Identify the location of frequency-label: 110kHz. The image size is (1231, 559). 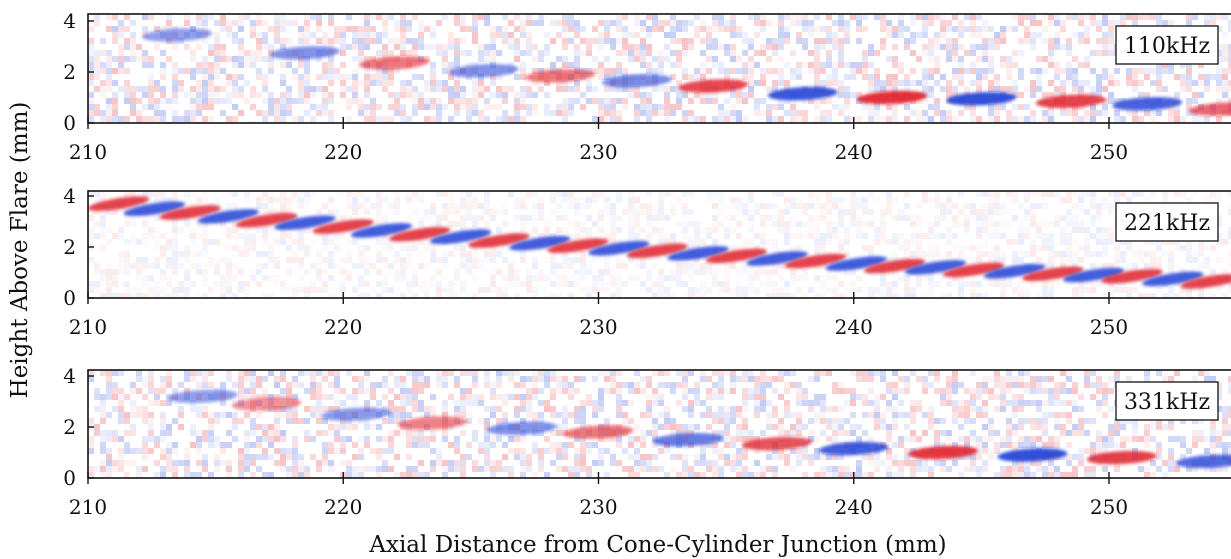
(1167, 46).